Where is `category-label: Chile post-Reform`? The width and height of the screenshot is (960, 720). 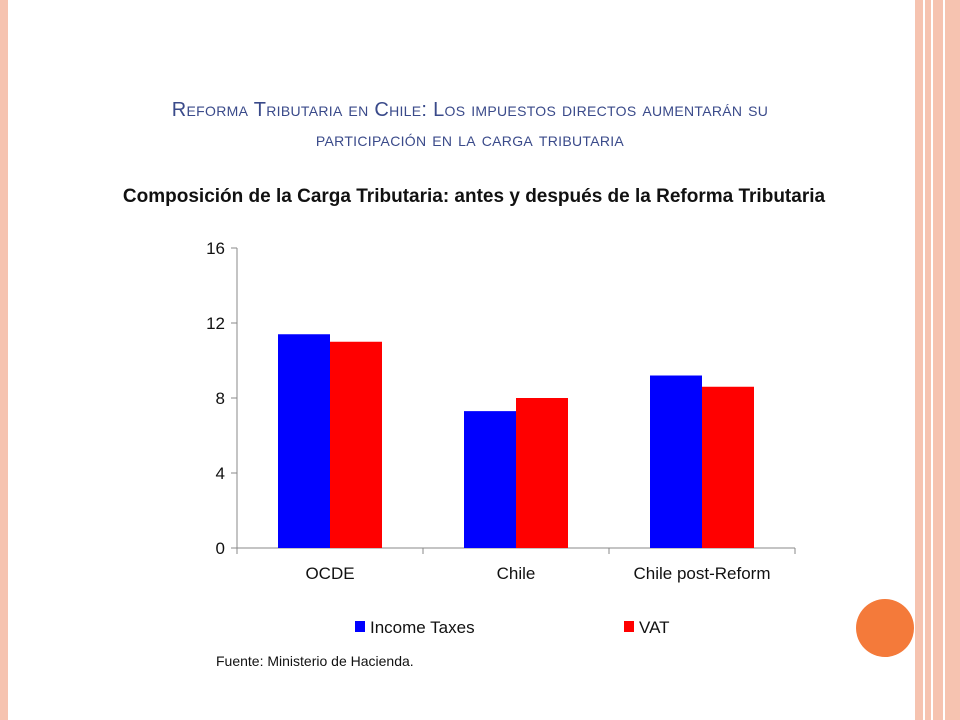 category-label: Chile post-Reform is located at coordinates (702, 573).